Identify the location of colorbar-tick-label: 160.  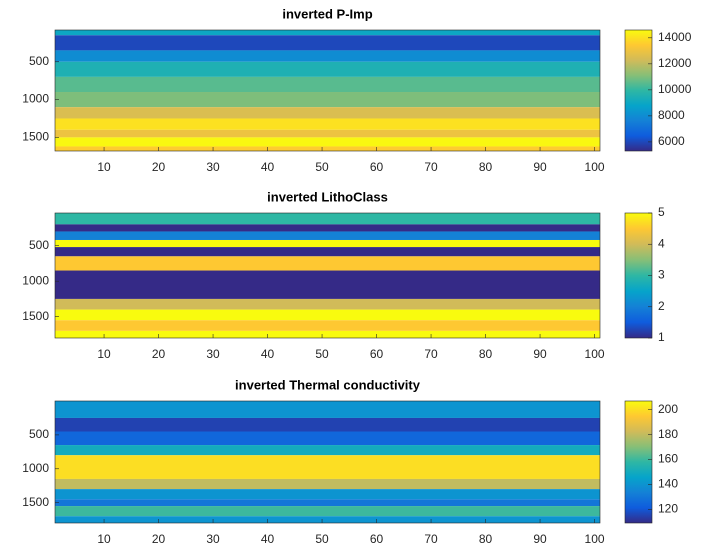
(668, 459).